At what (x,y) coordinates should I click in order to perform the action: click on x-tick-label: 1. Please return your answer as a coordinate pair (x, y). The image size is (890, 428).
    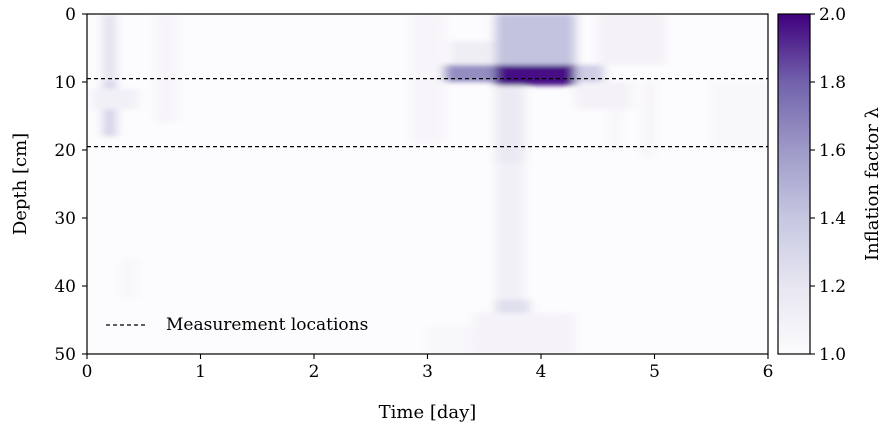
    Looking at the image, I should click on (200, 372).